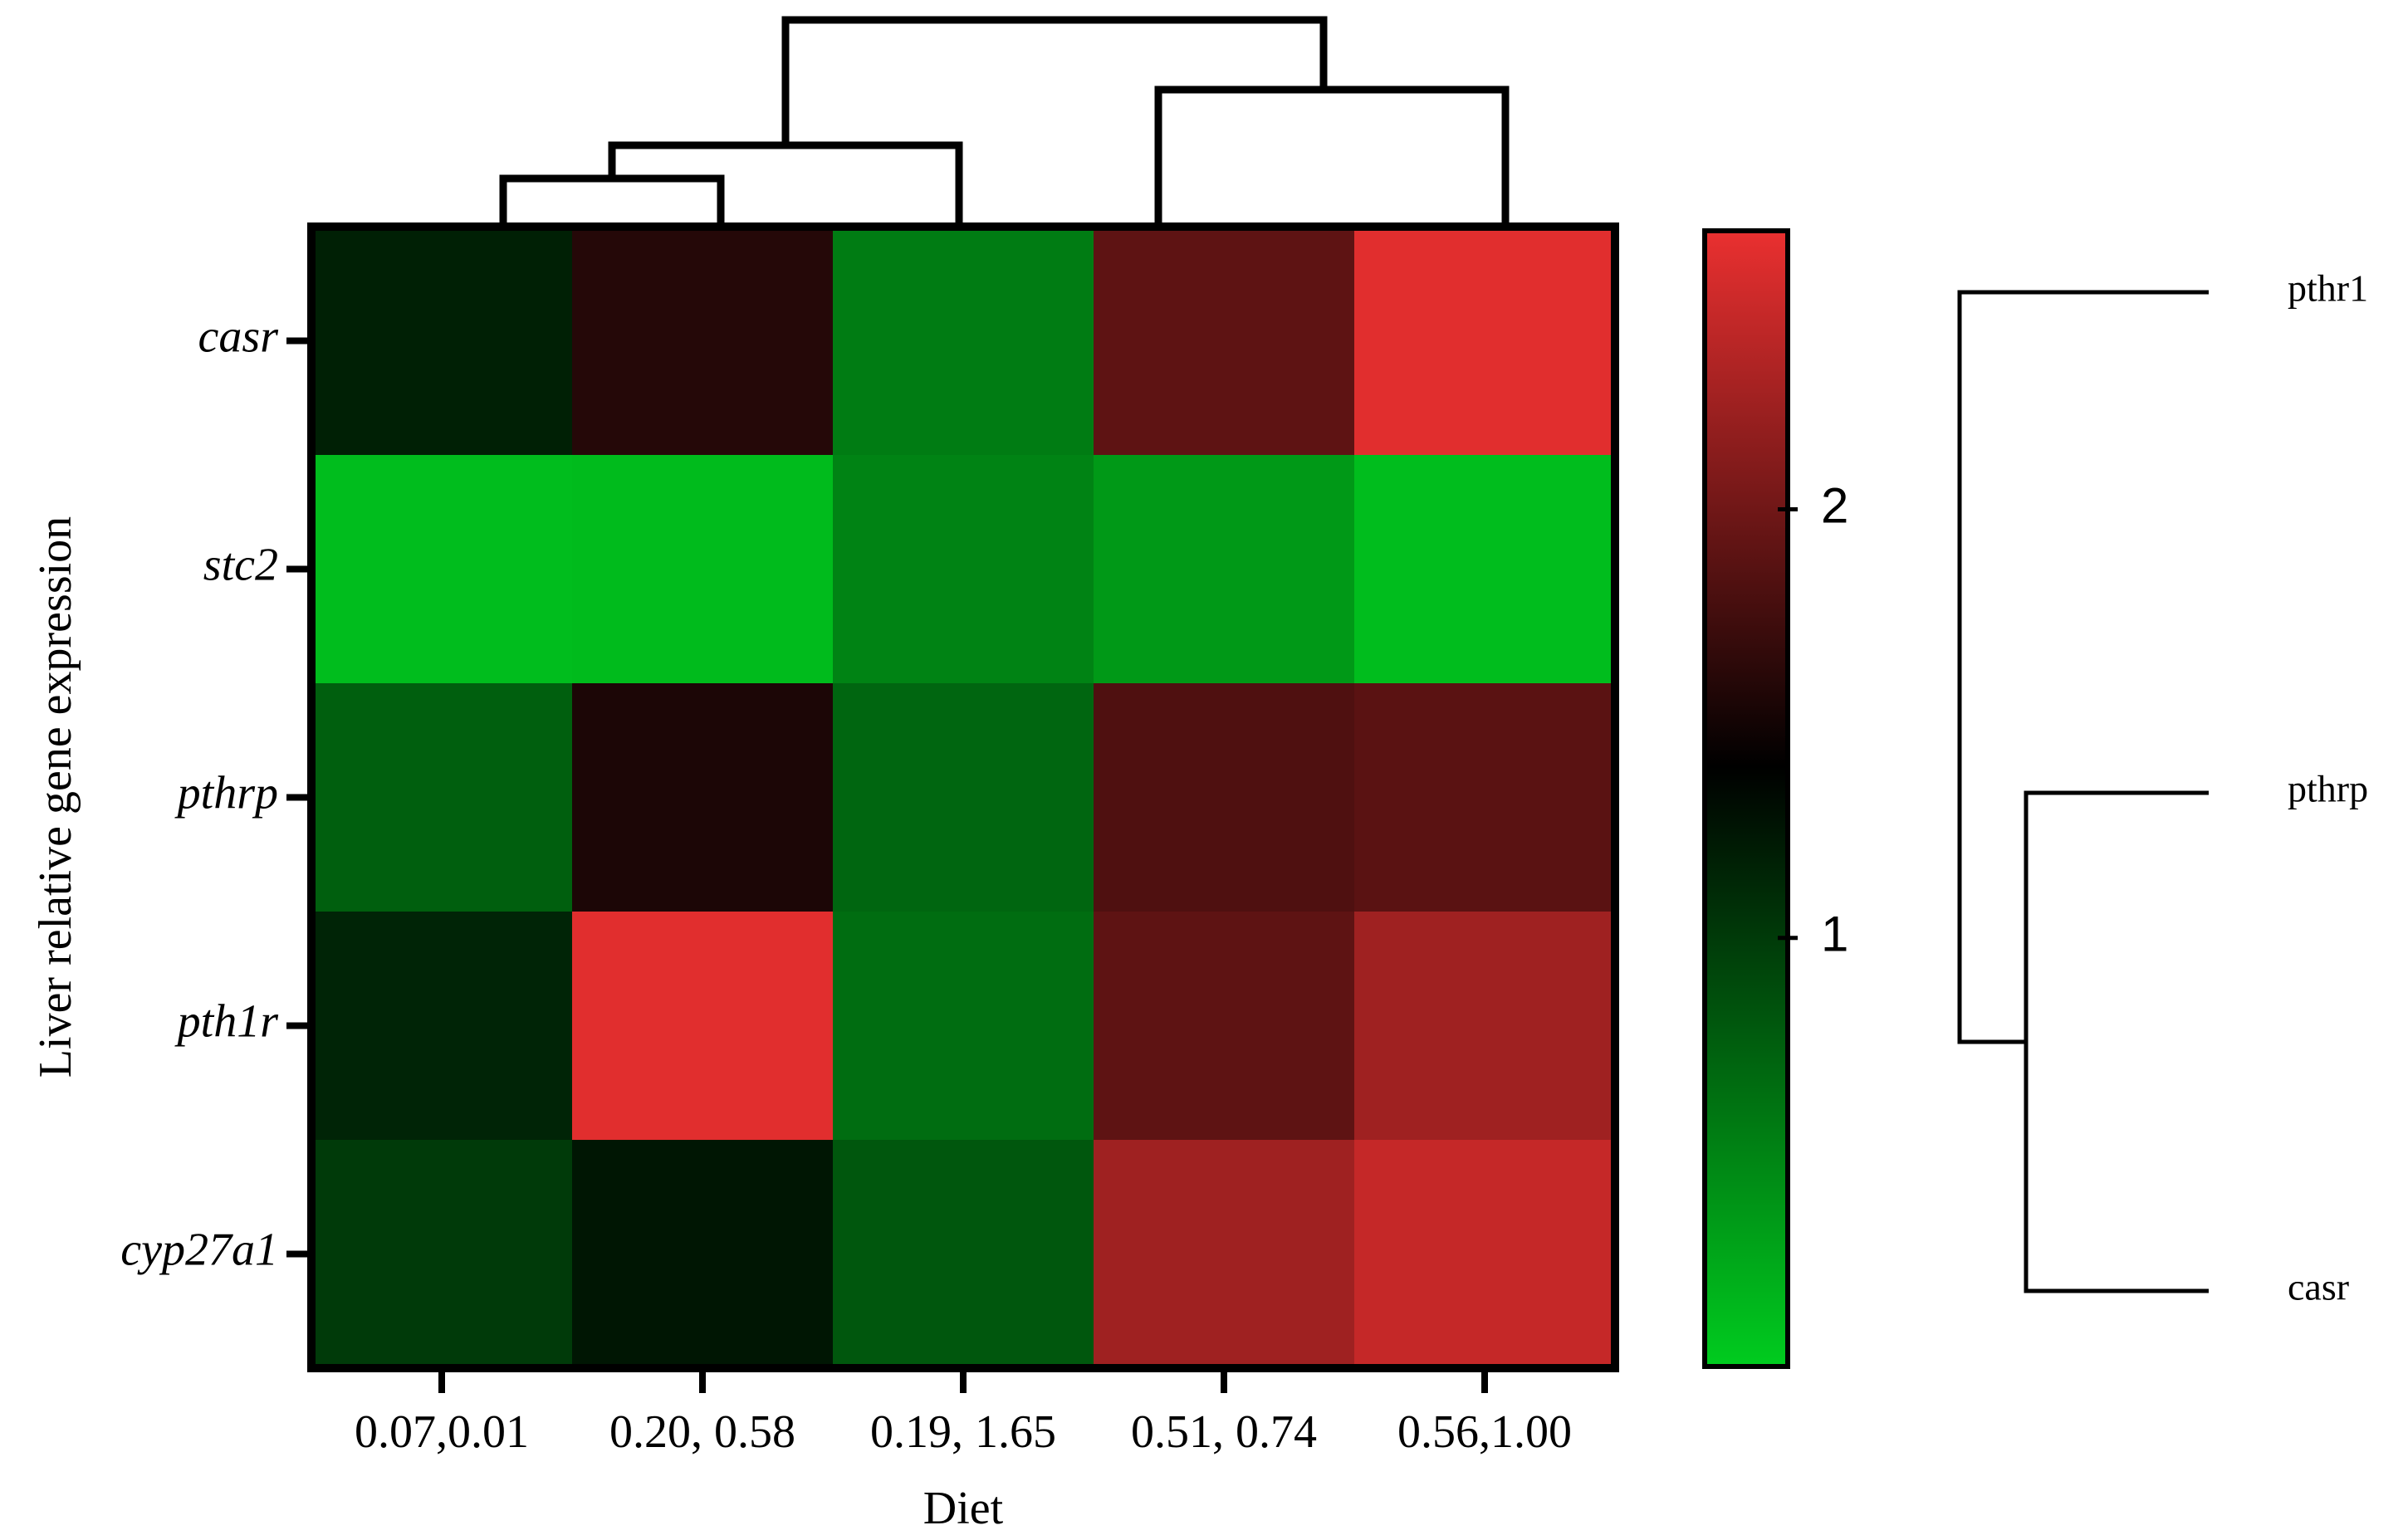 Image resolution: width=2403 pixels, height=1540 pixels. What do you see at coordinates (963, 1432) in the screenshot?
I see `column-label: 0.19, 1.65` at bounding box center [963, 1432].